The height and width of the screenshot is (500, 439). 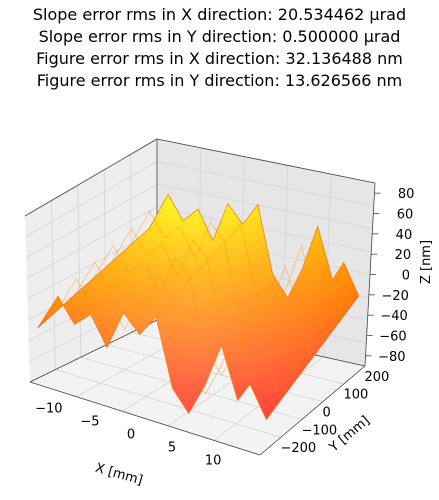 What do you see at coordinates (406, 276) in the screenshot?
I see `z-tick-label: 0` at bounding box center [406, 276].